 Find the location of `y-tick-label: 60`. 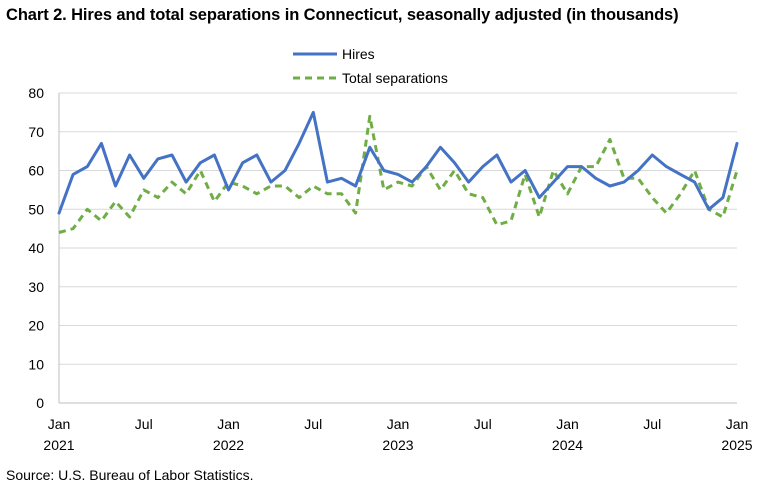

y-tick-label: 60 is located at coordinates (36, 171).